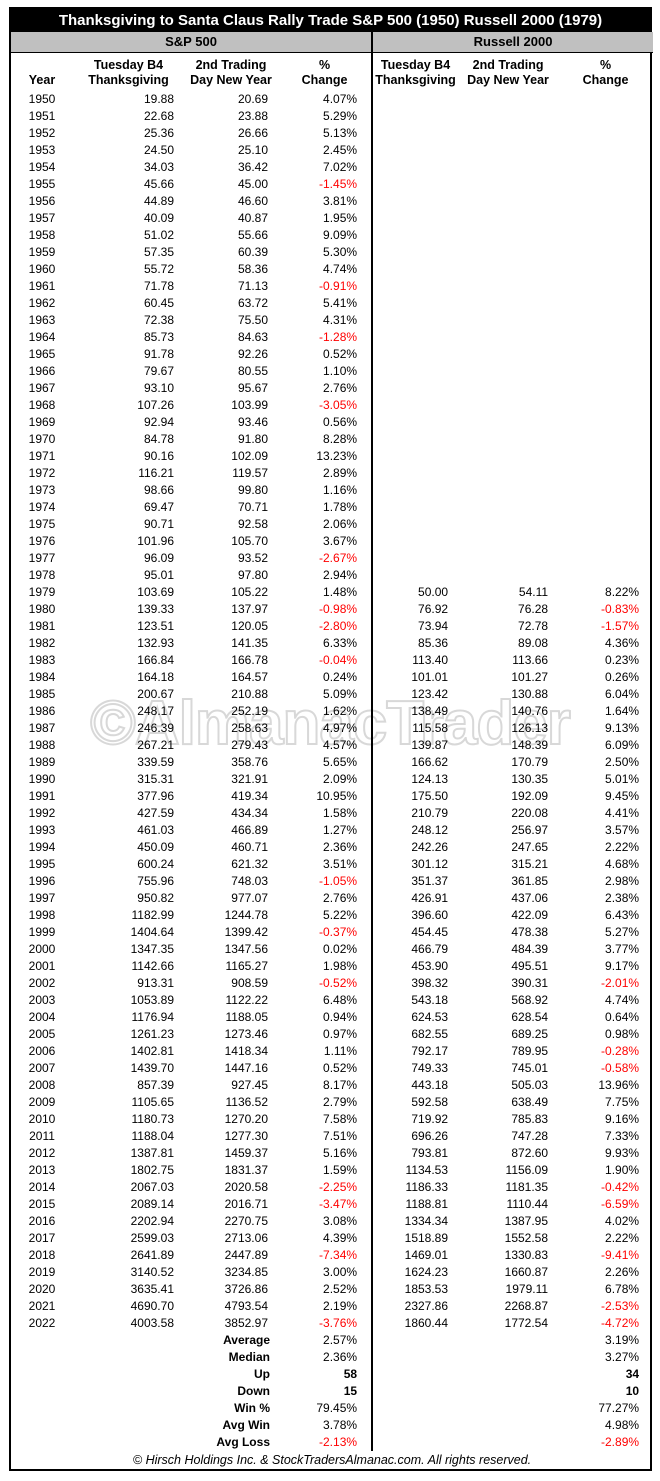 The image size is (660, 1481). I want to click on sp-thanksgiving-value: 1053.89, so click(152, 999).